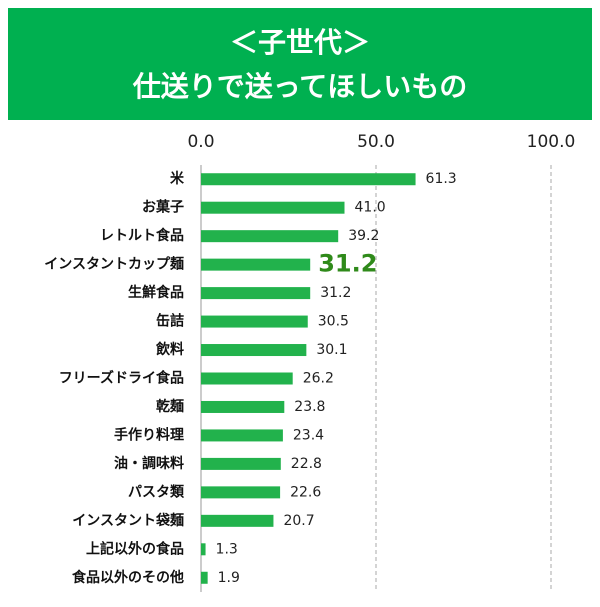 Image resolution: width=600 pixels, height=607 pixels. Describe the element at coordinates (170, 321) in the screenshot. I see `y-tick-label: 缶詰` at that location.